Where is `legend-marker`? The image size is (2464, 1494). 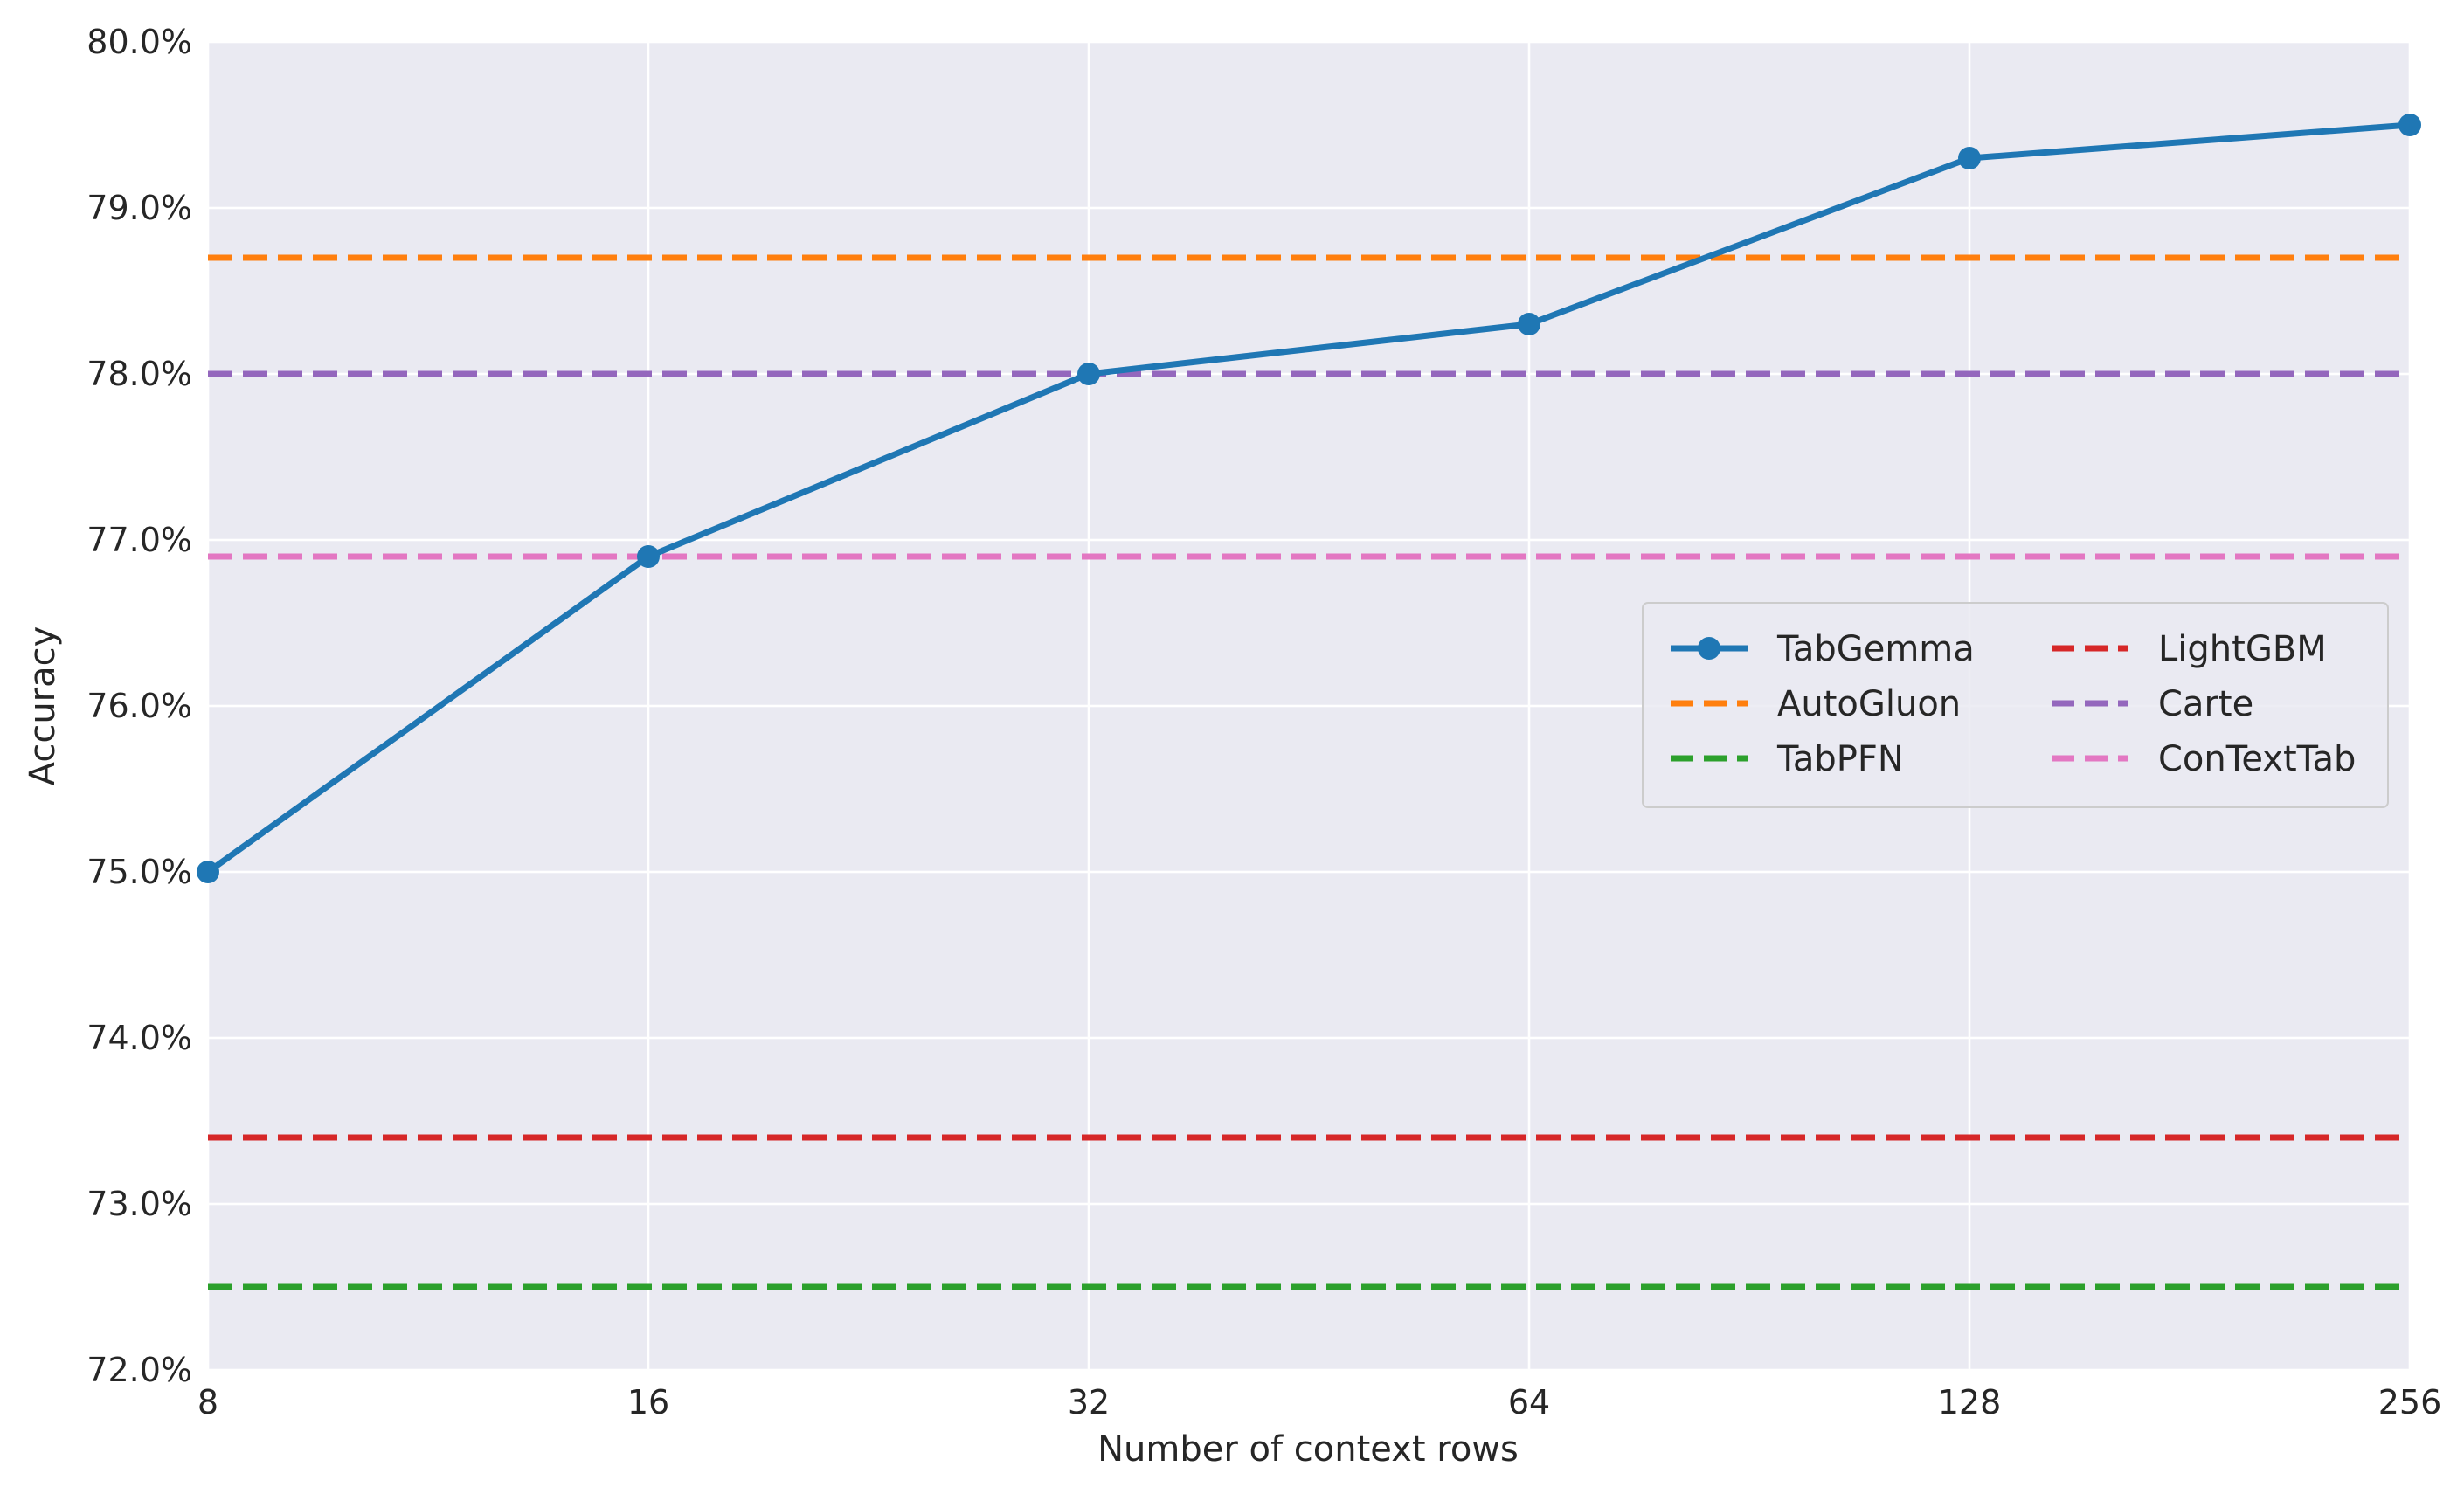
legend-marker is located at coordinates (1709, 648).